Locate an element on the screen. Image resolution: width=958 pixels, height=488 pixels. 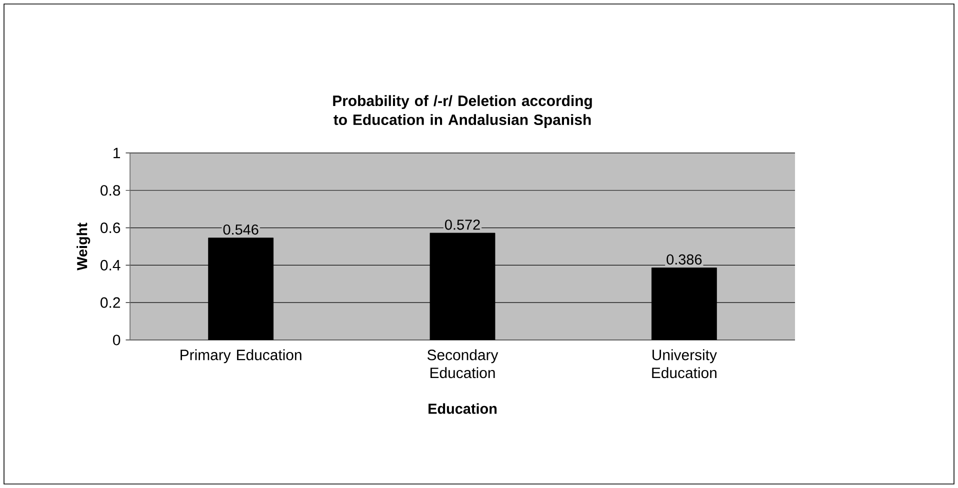
data-label: 0.572 is located at coordinates (462, 225).